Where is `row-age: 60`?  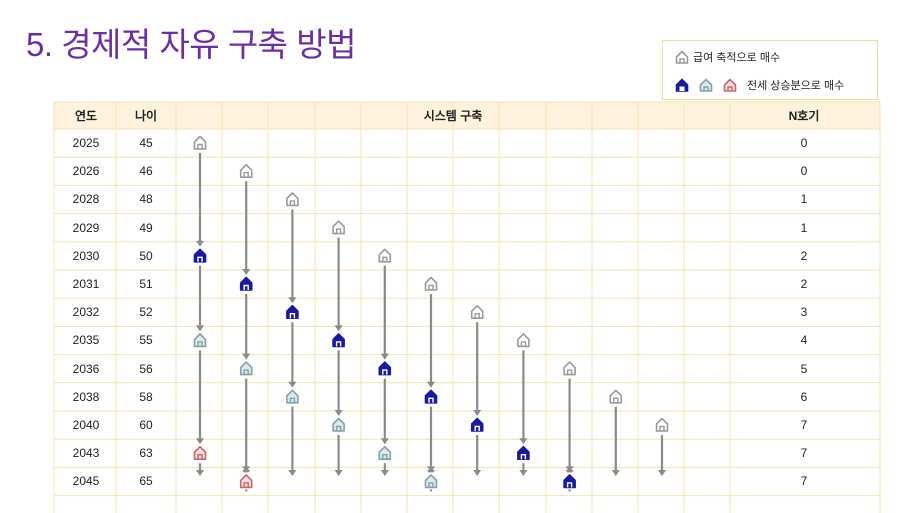 row-age: 60 is located at coordinates (146, 425).